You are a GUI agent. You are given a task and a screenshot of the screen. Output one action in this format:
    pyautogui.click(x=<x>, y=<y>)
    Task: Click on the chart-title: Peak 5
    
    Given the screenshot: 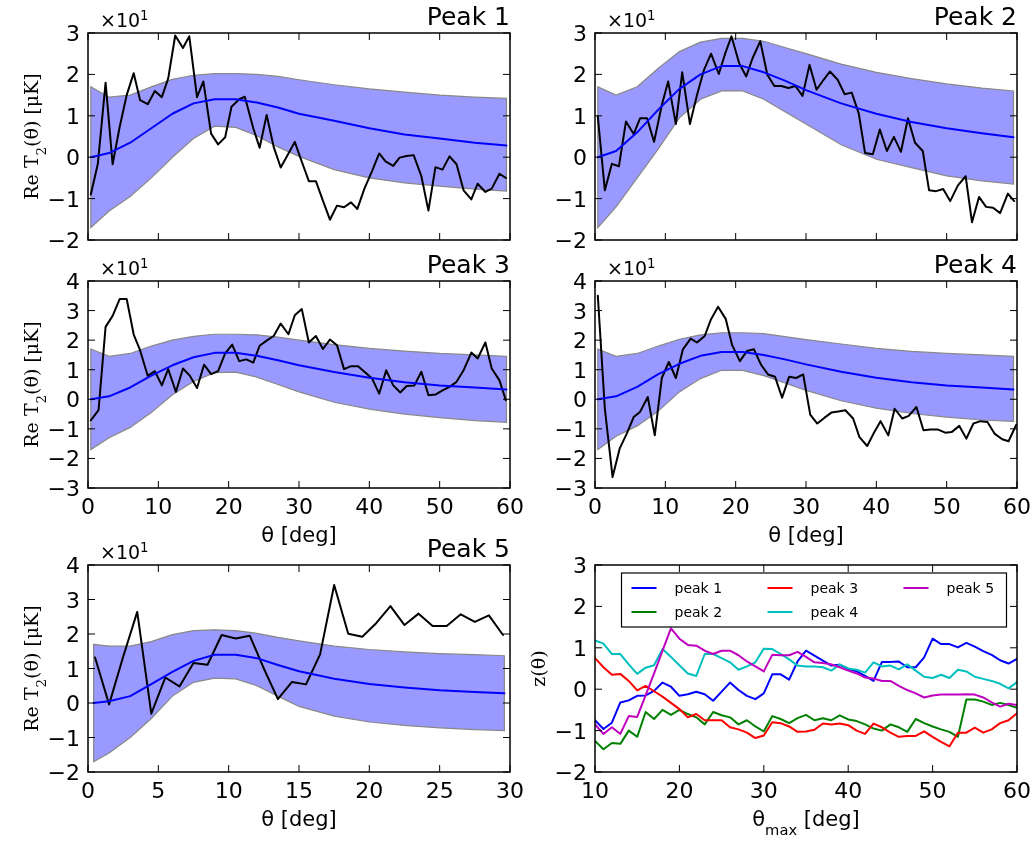 What is the action you would take?
    pyautogui.click(x=468, y=548)
    